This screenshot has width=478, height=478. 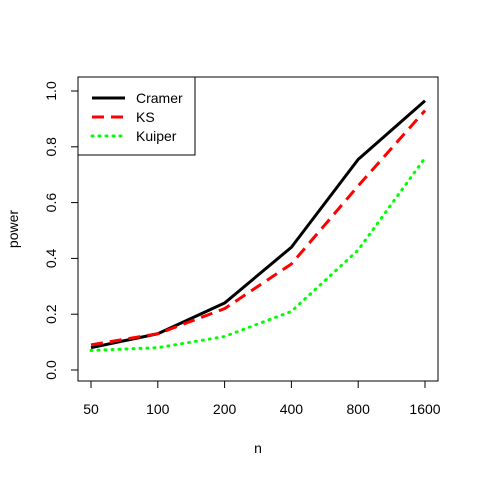 I want to click on y-axis: 0.0 0.2 0.4 0.6 0.8 1.0, so click(x=61, y=230).